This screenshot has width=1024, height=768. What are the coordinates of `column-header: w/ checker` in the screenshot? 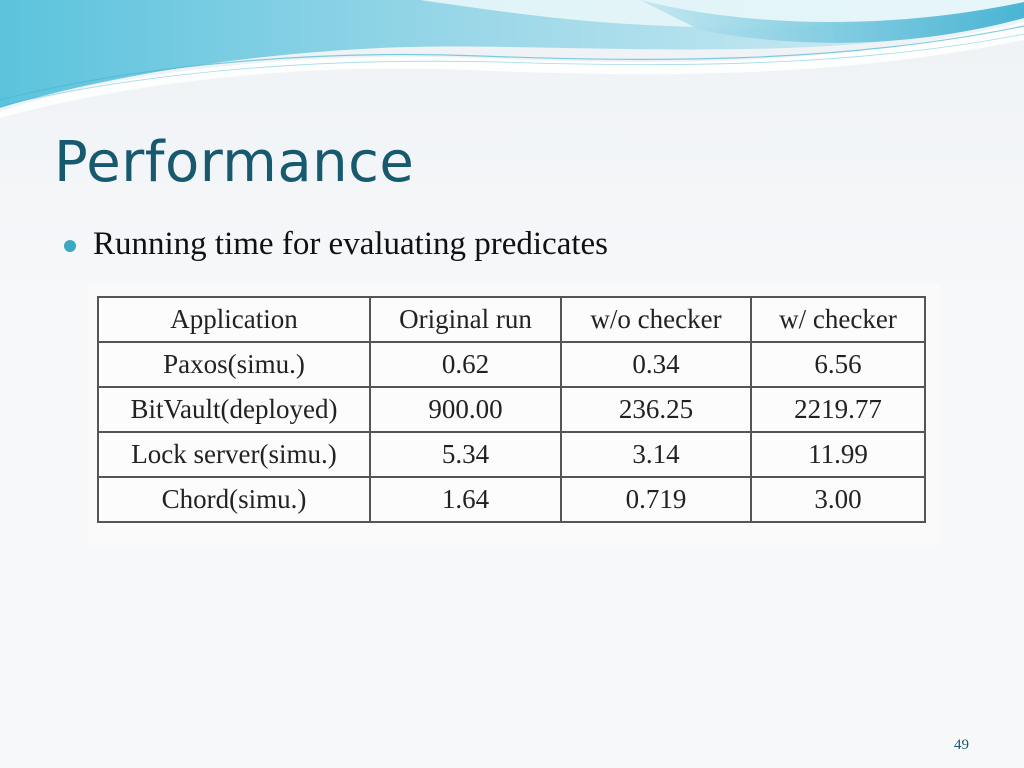 It's located at (838, 319).